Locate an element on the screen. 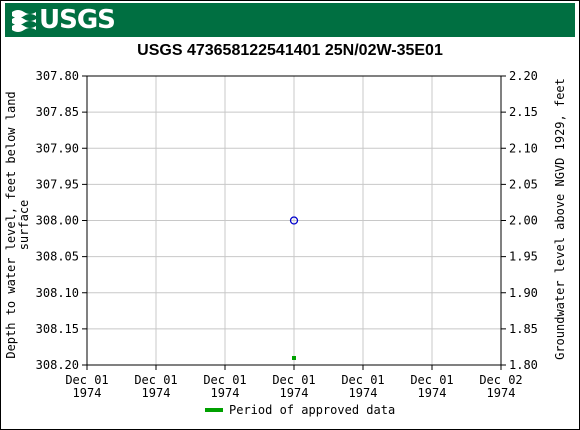  data-point is located at coordinates (294, 220).